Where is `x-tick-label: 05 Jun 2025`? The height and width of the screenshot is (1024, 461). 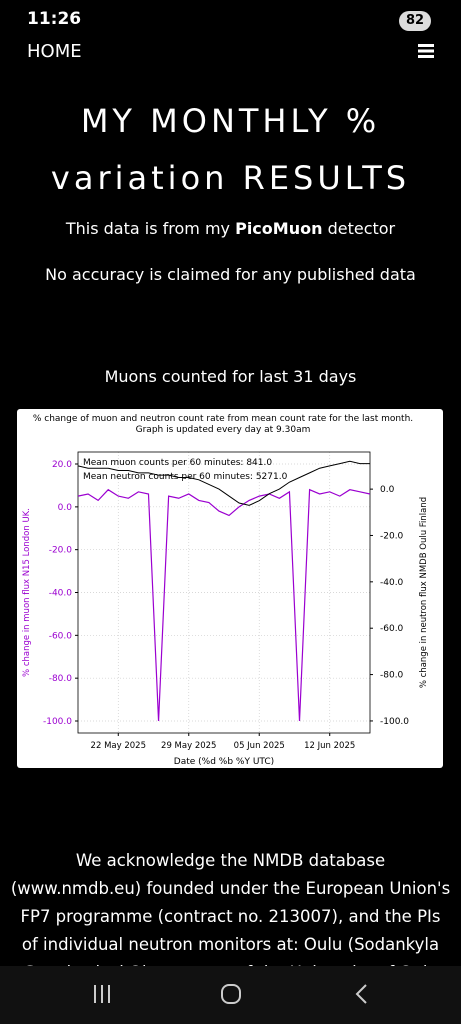
x-tick-label: 05 Jun 2025 is located at coordinates (259, 746).